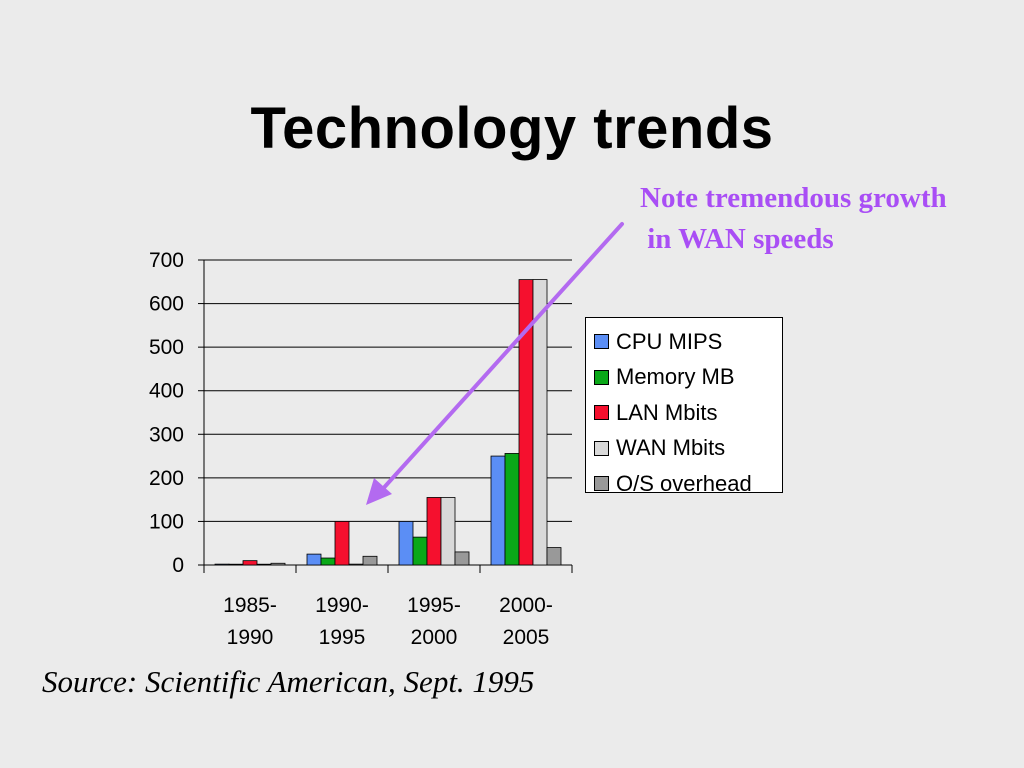 The height and width of the screenshot is (768, 1024). What do you see at coordinates (178, 565) in the screenshot?
I see `y-tick-label: 0` at bounding box center [178, 565].